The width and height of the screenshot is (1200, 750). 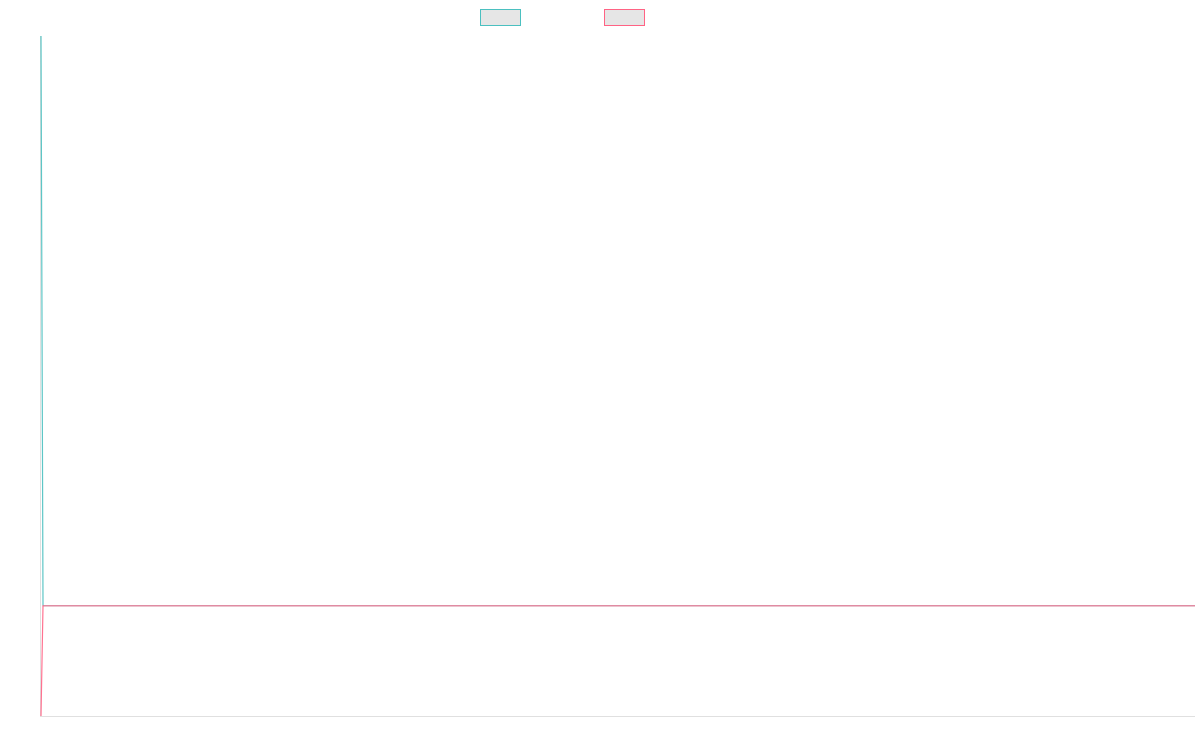 What do you see at coordinates (562, 17) in the screenshot?
I see `legend` at bounding box center [562, 17].